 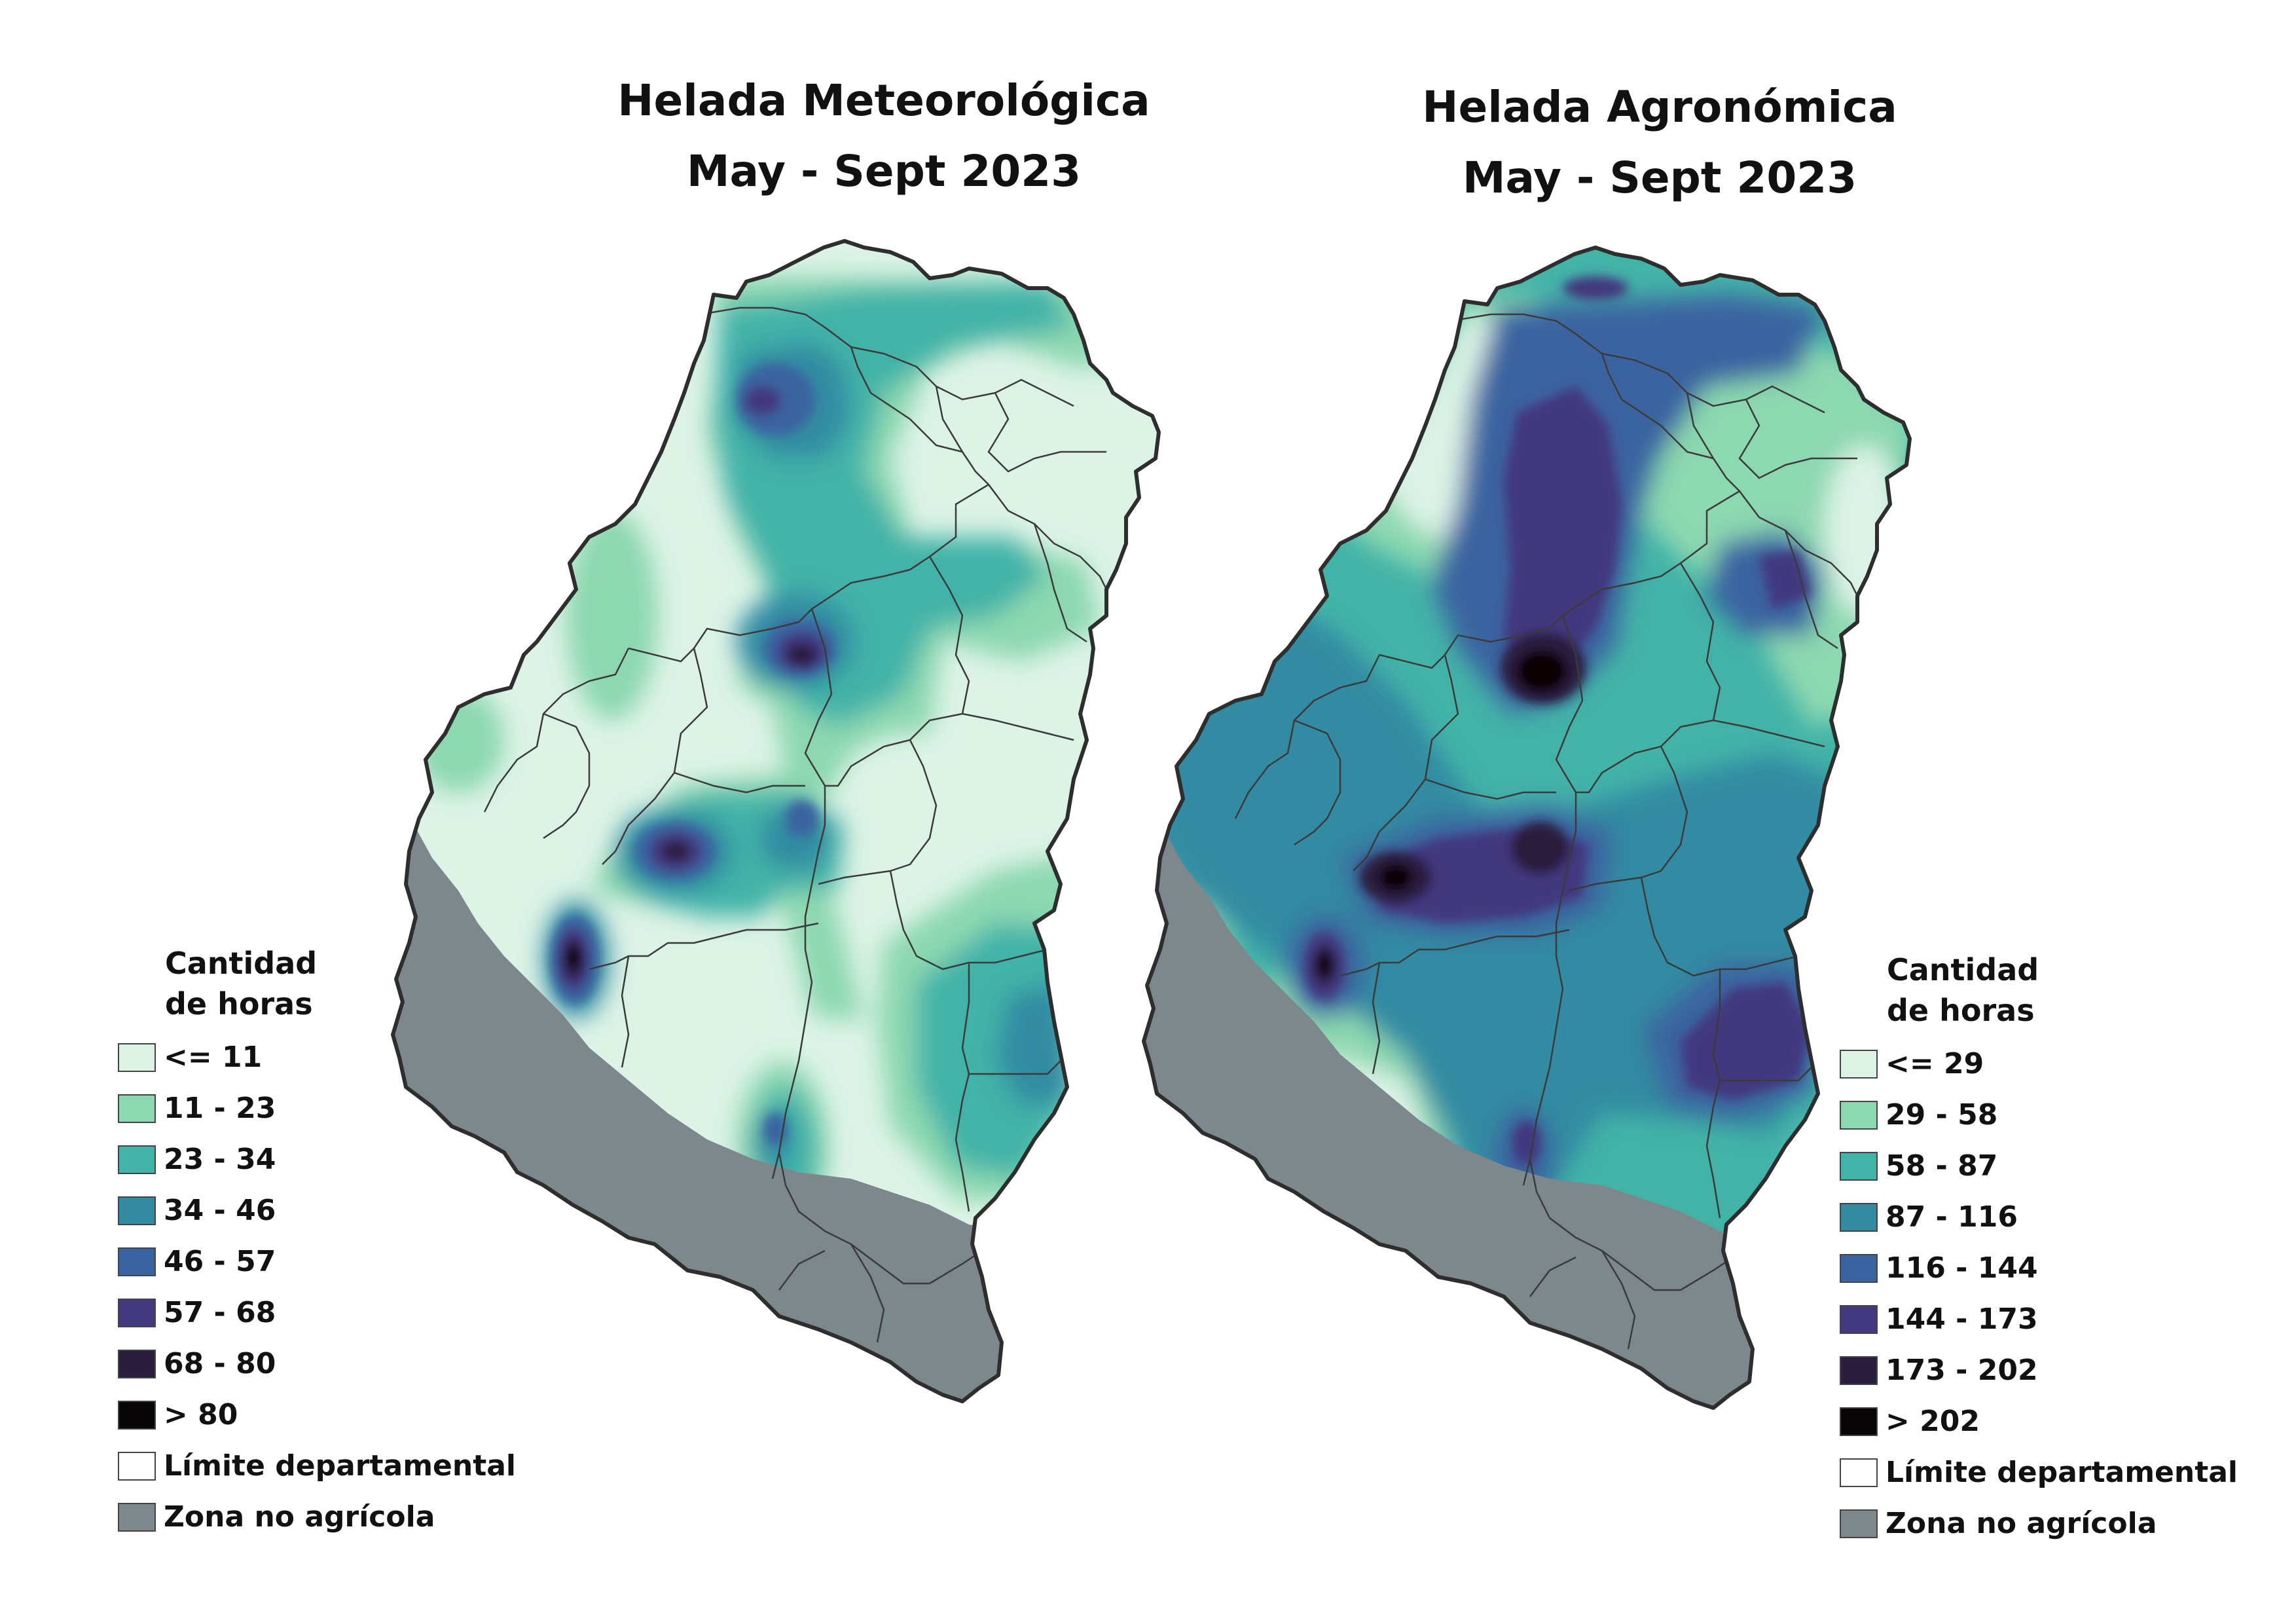 I want to click on legend-label: <= 11, so click(x=213, y=1057).